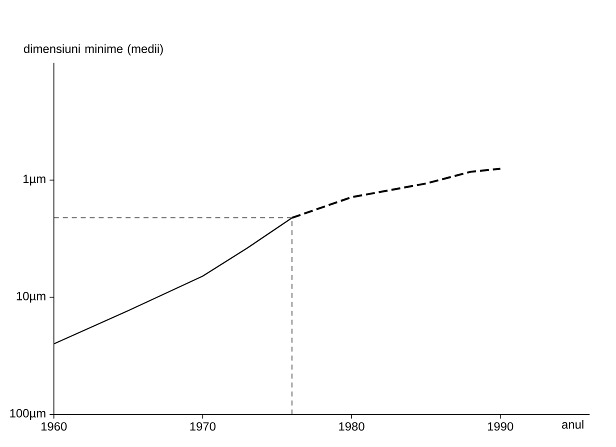 Image resolution: width=616 pixels, height=447 pixels. I want to click on y-tick-label: 10µm, so click(31, 297).